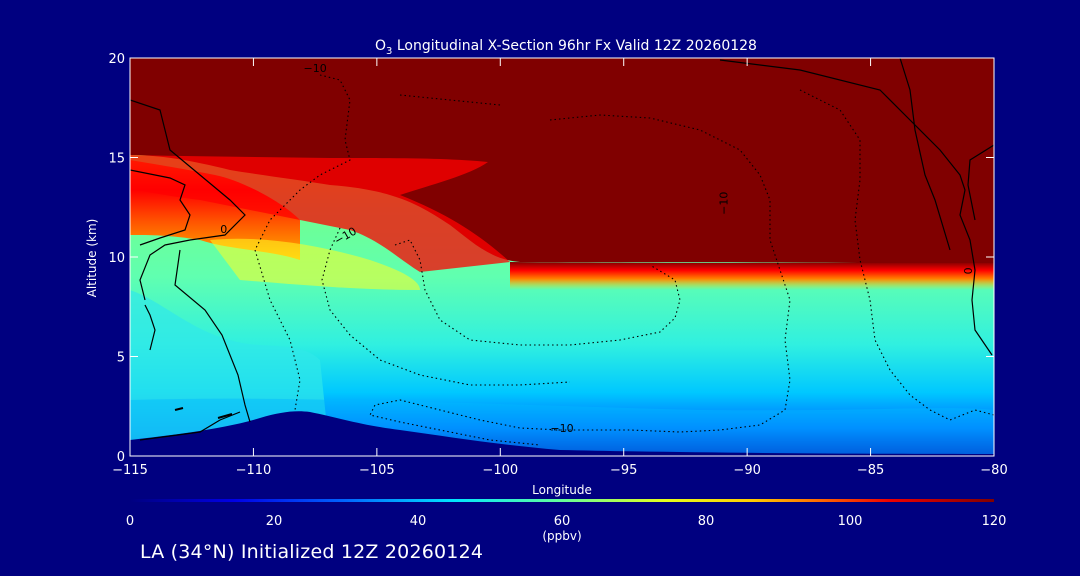  I want to click on colorbar-tick-label: 20, so click(274, 521).